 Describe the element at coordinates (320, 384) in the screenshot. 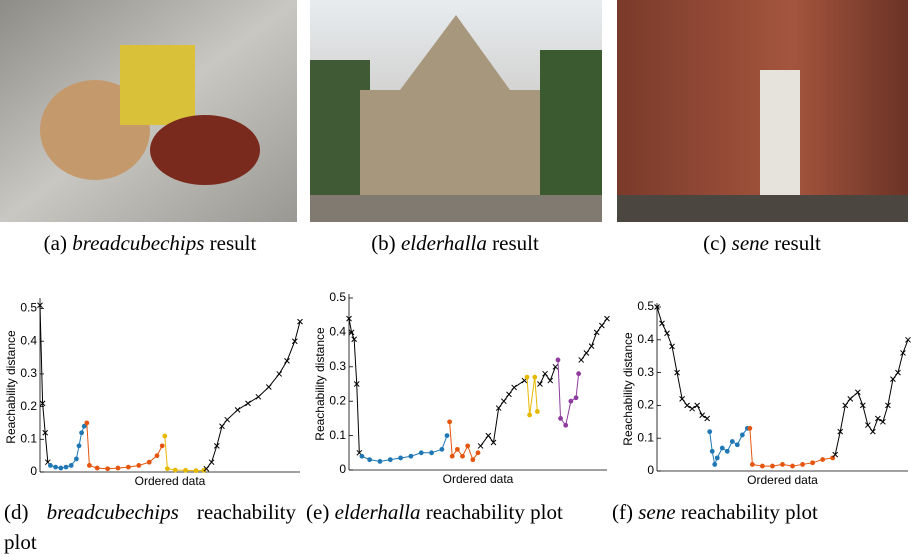

I see `y-axis-label: Reachability distance` at that location.